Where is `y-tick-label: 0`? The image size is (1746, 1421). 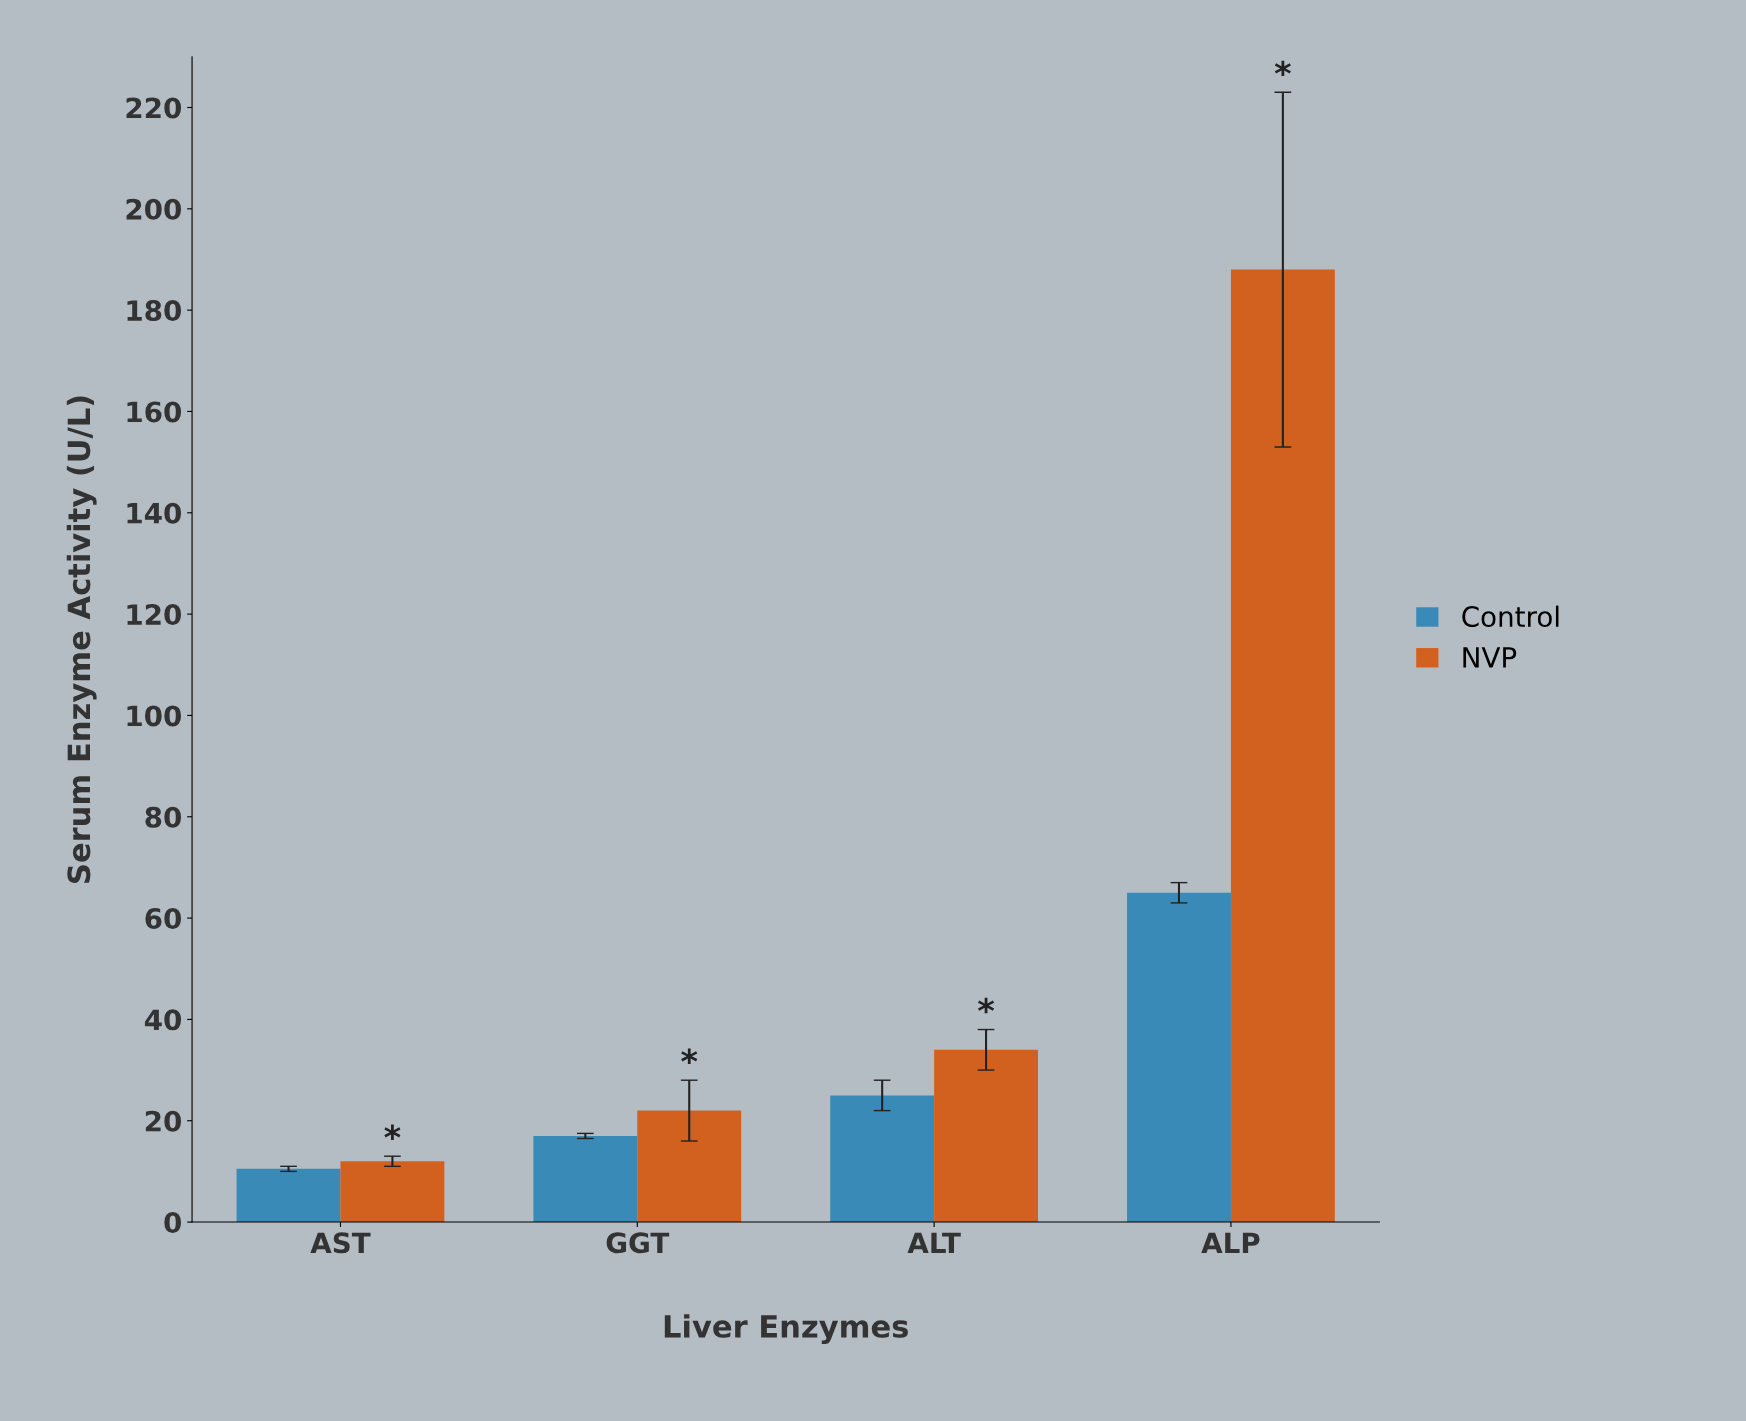 y-tick-label: 0 is located at coordinates (173, 1223).